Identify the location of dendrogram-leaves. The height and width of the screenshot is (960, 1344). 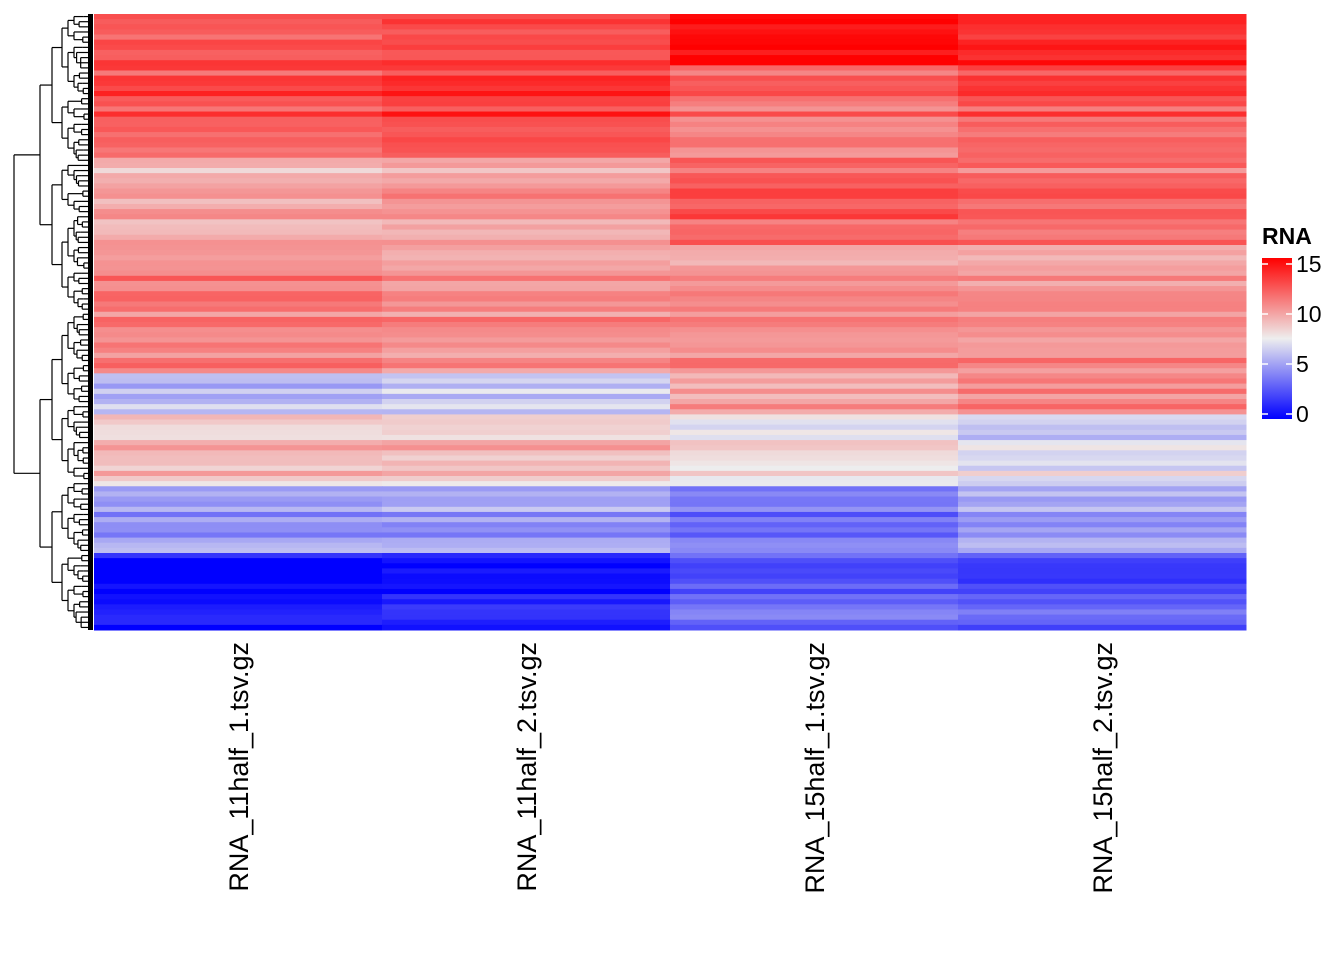
(90, 322).